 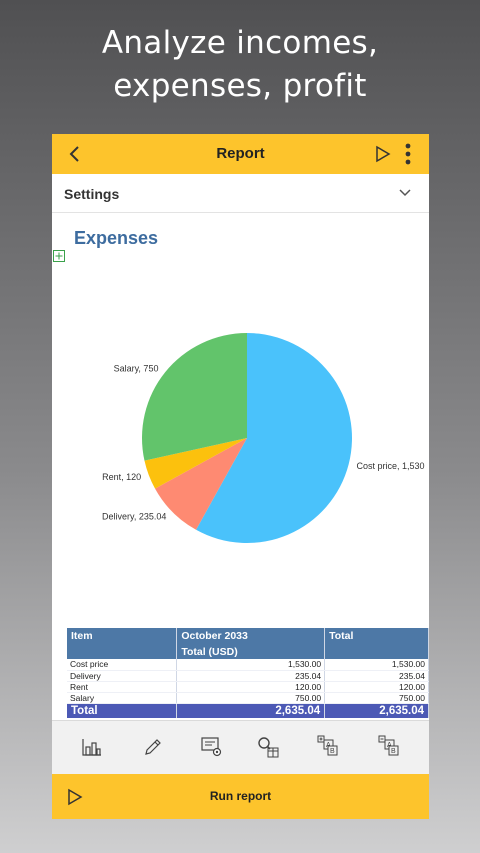 What do you see at coordinates (329, 747) in the screenshot?
I see `expand-all-icon: A B` at bounding box center [329, 747].